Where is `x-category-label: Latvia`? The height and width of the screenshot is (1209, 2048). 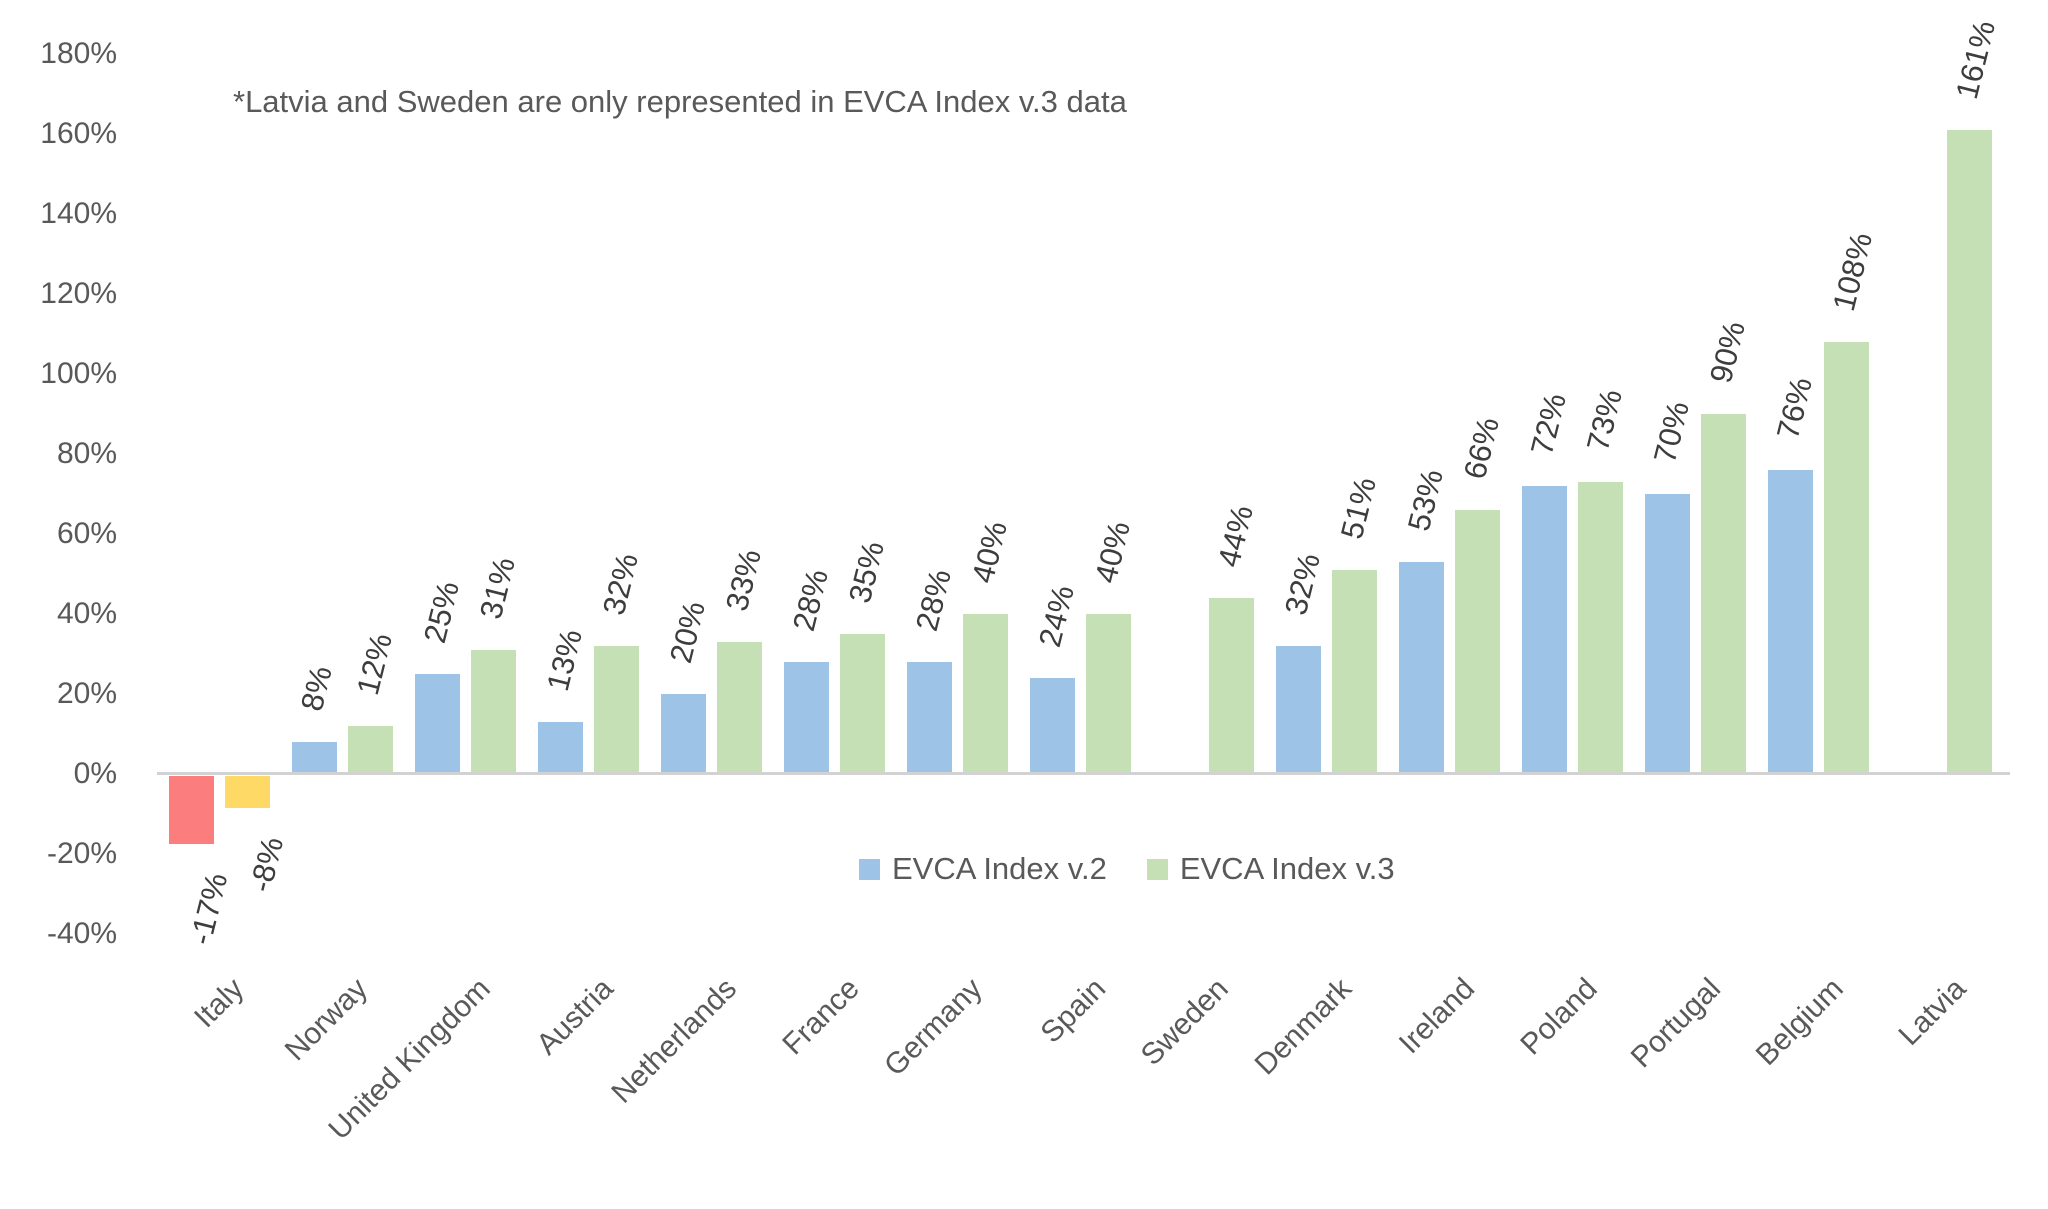
x-category-label: Latvia is located at coordinates (1932, 1012).